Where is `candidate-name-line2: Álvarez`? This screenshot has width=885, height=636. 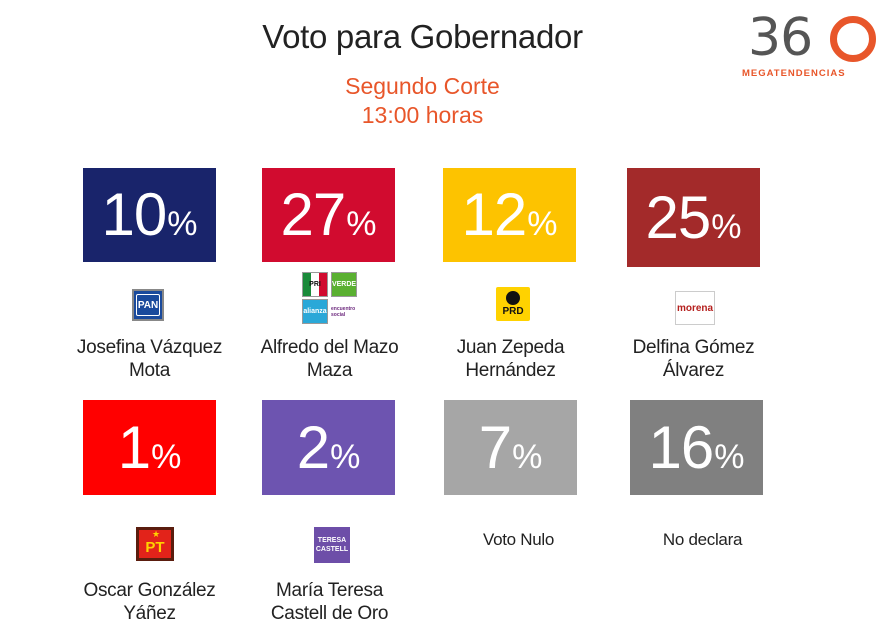 candidate-name-line2: Álvarez is located at coordinates (693, 370).